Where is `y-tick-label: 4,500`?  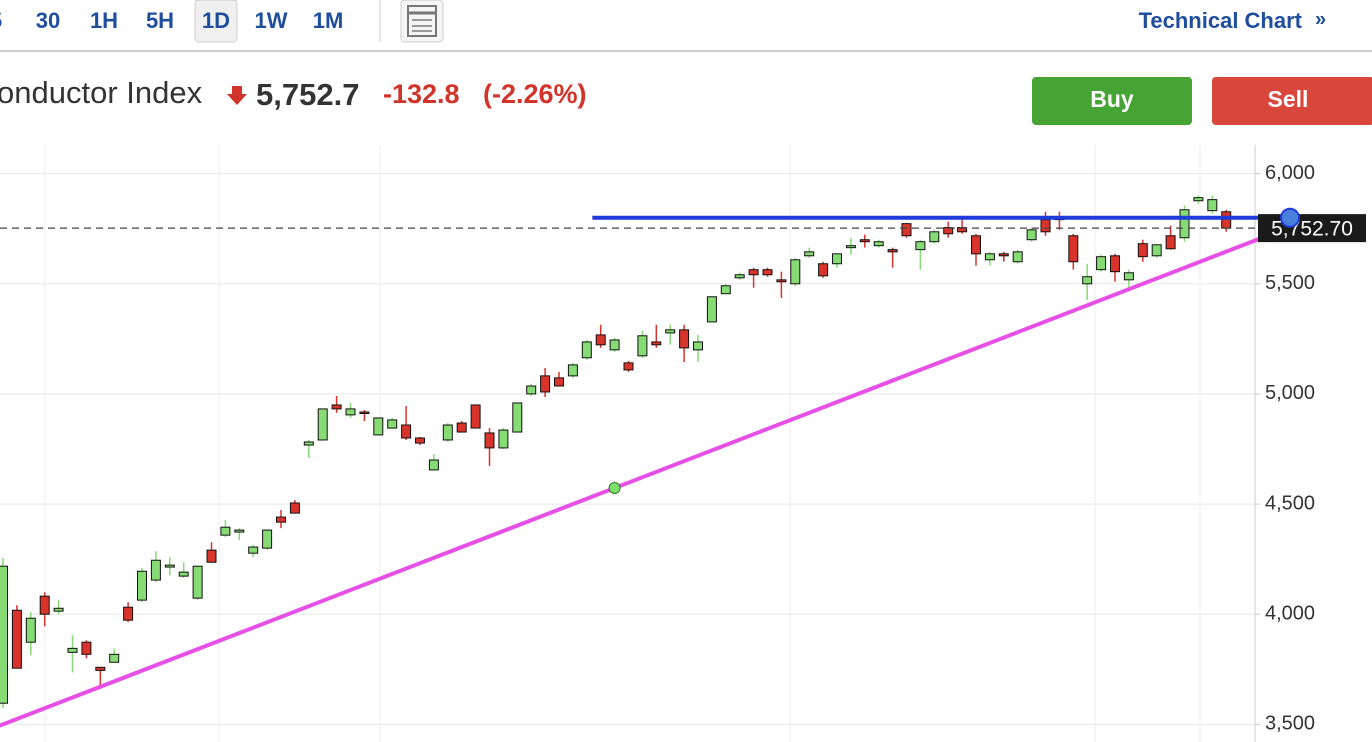 y-tick-label: 4,500 is located at coordinates (1290, 503).